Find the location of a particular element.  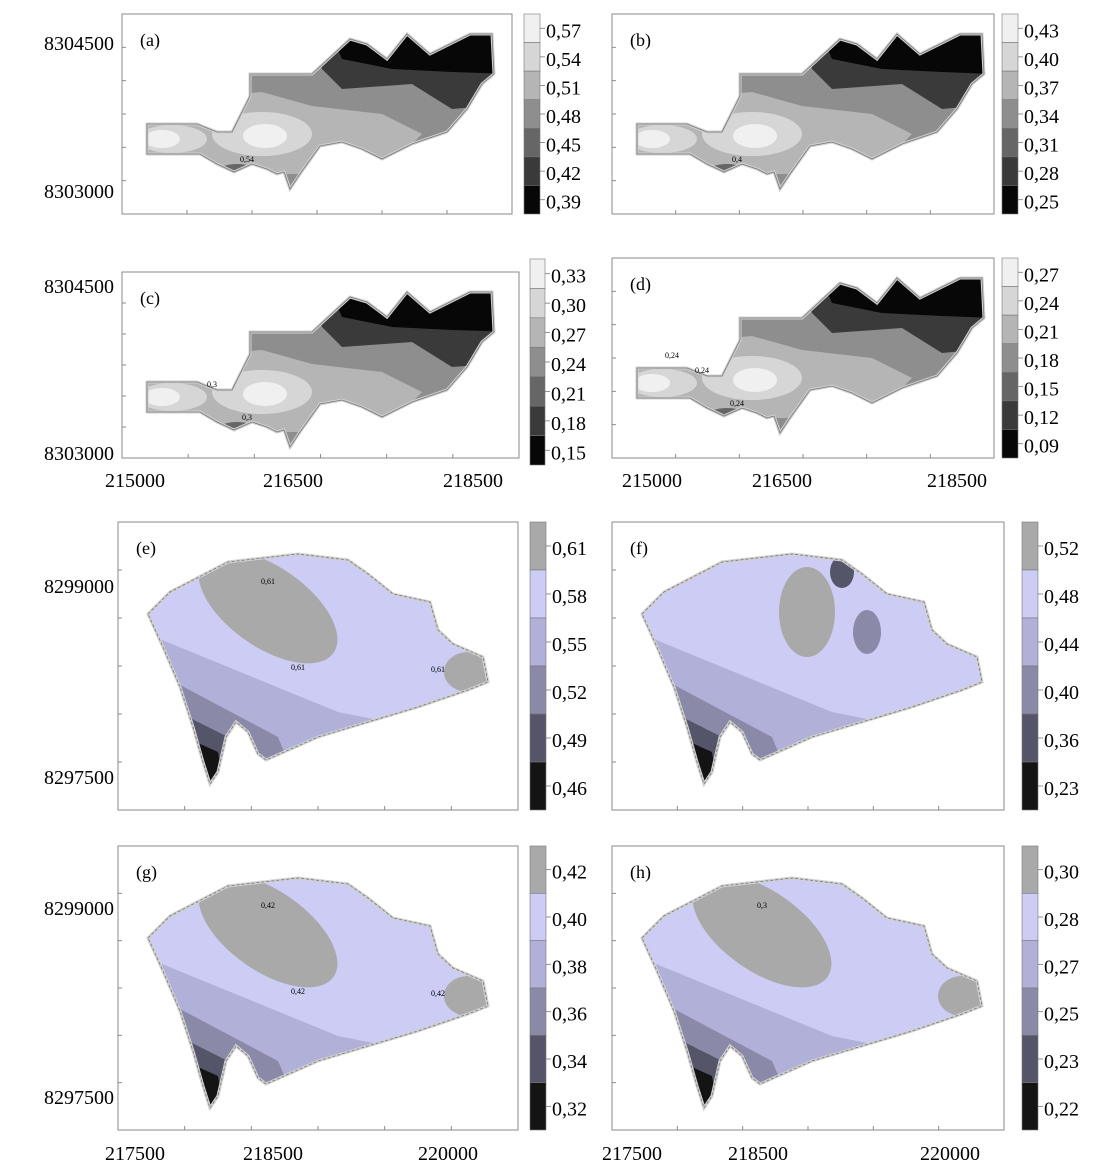

legend-colorbar: 0,42 0,40 0,38 0,36 0,34 0,32 is located at coordinates (558, 988).